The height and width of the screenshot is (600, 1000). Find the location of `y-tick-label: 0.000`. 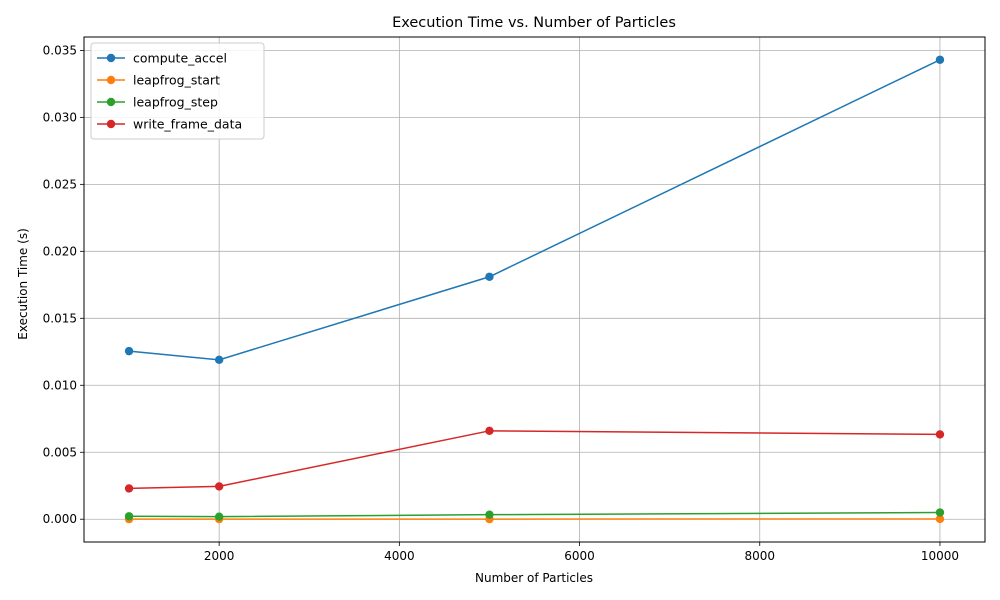

y-tick-label: 0.000 is located at coordinates (60, 519).